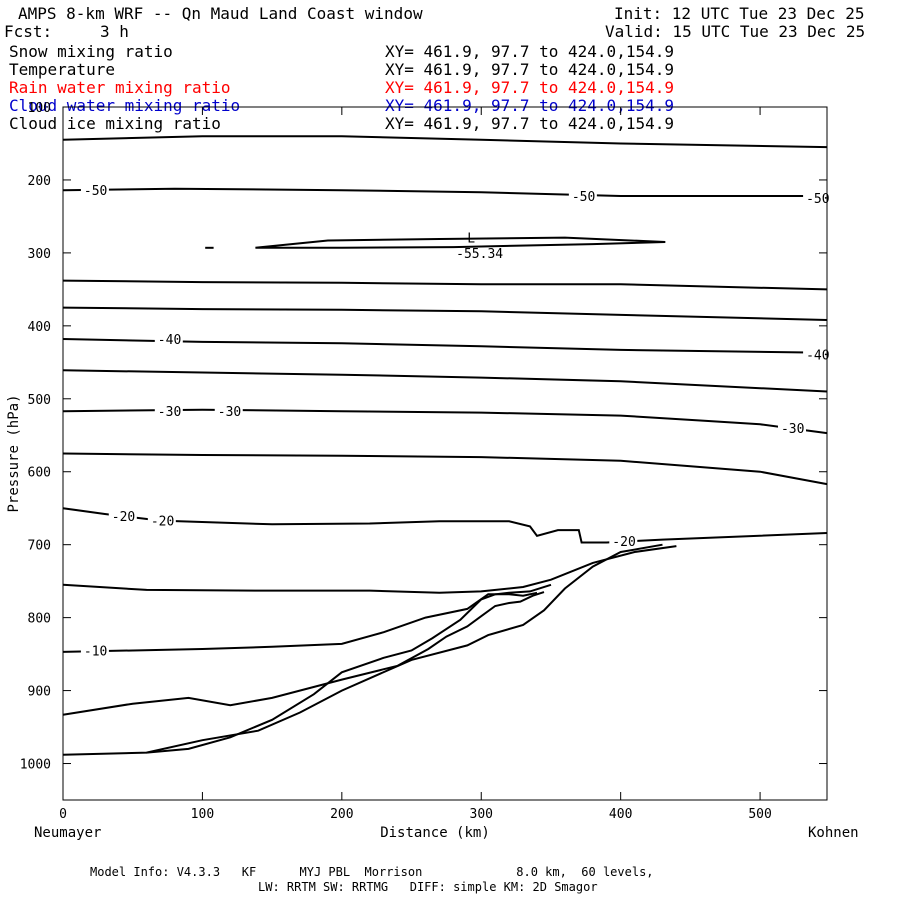 Image resolution: width=900 pixels, height=900 pixels. What do you see at coordinates (120, 87) in the screenshot?
I see `field-name: Rain water mixing ratio` at bounding box center [120, 87].